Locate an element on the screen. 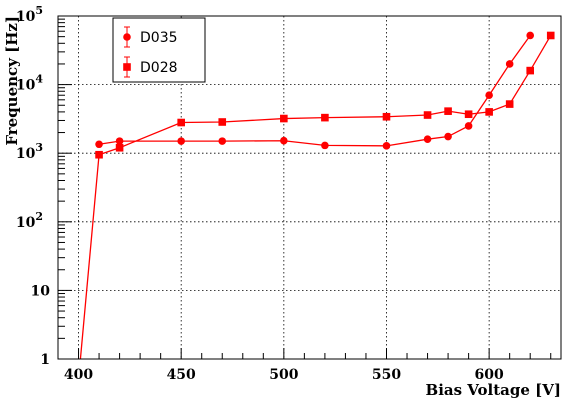  legend-label: D028 is located at coordinates (159, 68).